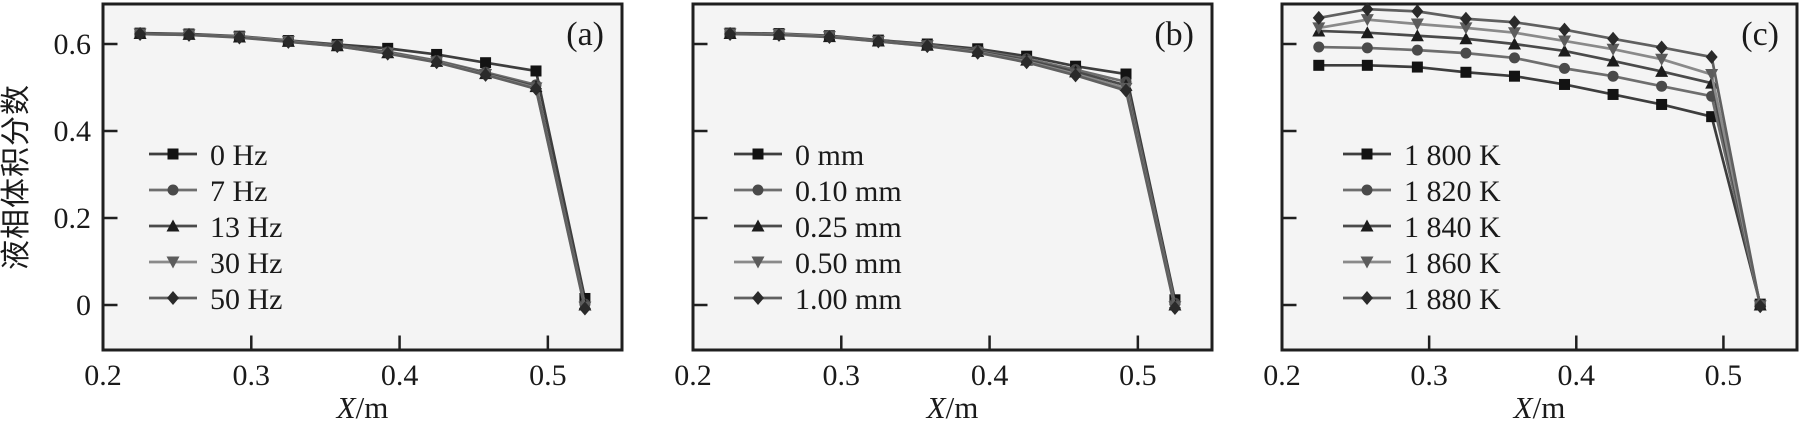  Describe the element at coordinates (848, 227) in the screenshot. I see `legend-label: 0.25 mm` at that location.